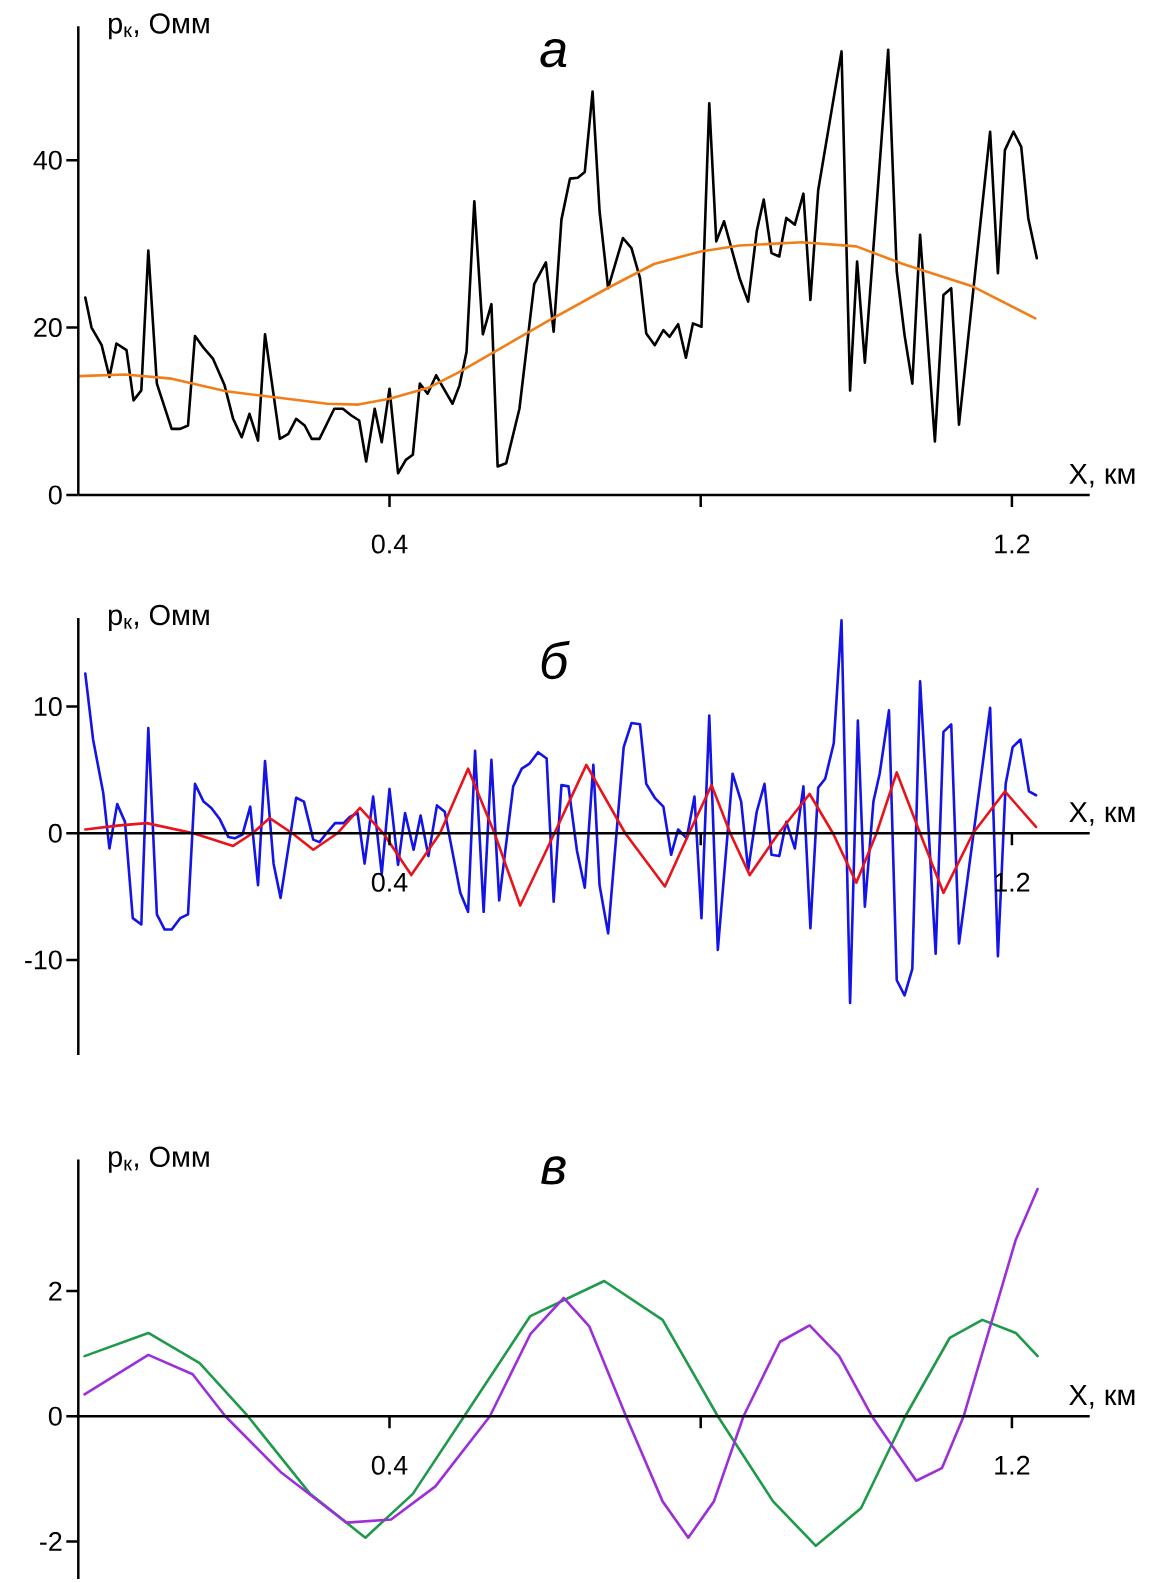 This screenshot has height=1582, width=1155. What do you see at coordinates (48, 707) in the screenshot?
I see `y-tick-label: 10` at bounding box center [48, 707].